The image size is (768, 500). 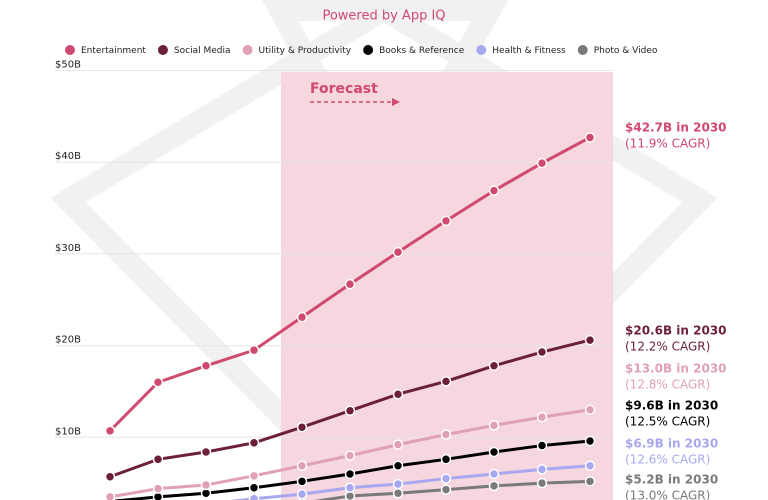 What do you see at coordinates (68, 340) in the screenshot?
I see `y-tick-label: $20B` at bounding box center [68, 340].